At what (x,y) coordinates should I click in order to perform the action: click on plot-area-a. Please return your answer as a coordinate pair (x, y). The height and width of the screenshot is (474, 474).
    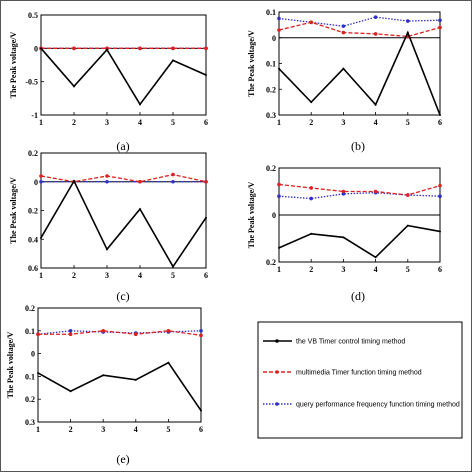
    Looking at the image, I should click on (123, 65).